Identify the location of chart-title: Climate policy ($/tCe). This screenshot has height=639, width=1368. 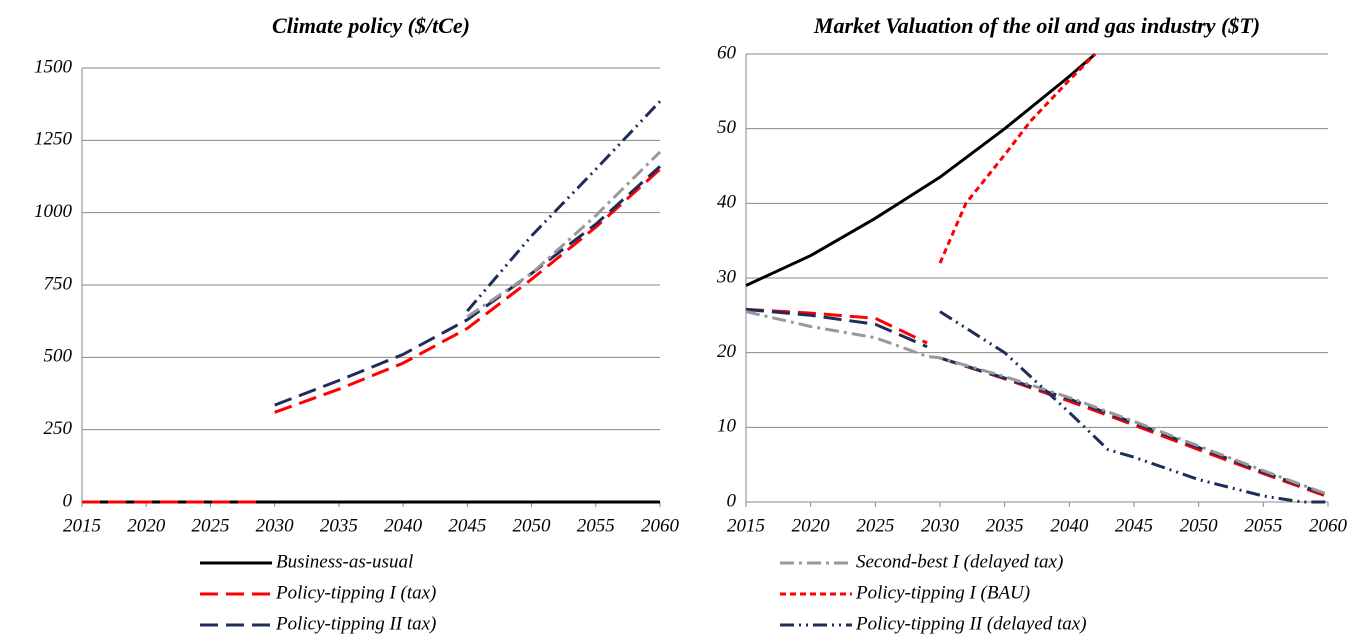
(371, 25).